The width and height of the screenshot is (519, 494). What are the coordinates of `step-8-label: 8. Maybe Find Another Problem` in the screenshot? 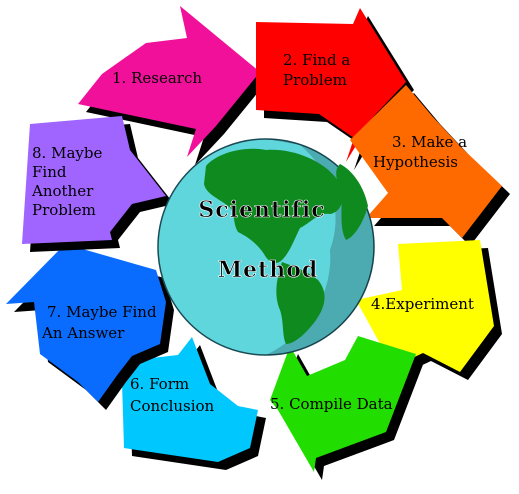 It's located at (69, 181).